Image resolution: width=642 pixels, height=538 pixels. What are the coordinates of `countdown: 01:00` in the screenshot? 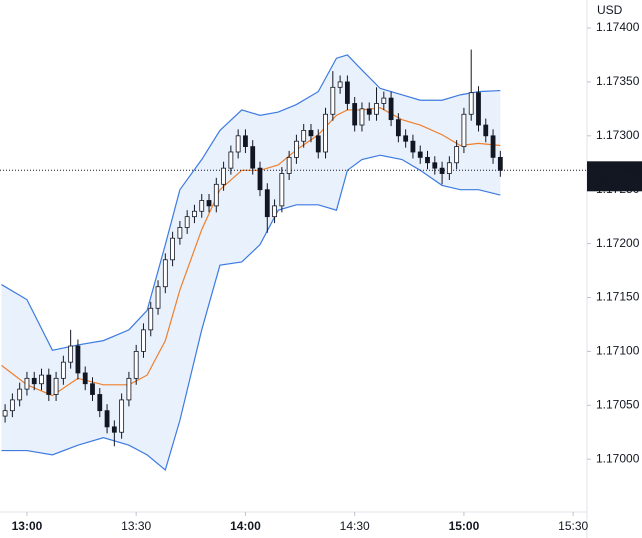 It's located at (611, 183).